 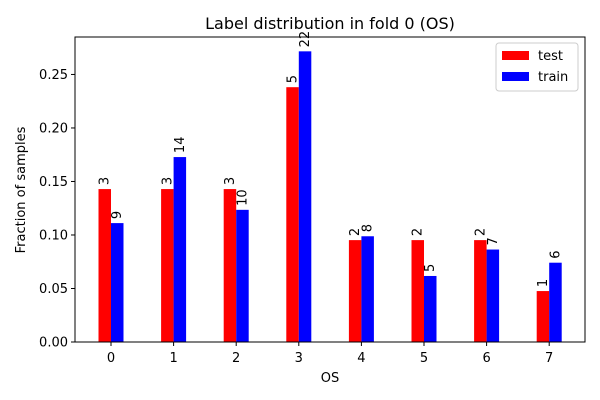 What do you see at coordinates (242, 197) in the screenshot?
I see `data-label-train-2: 10` at bounding box center [242, 197].